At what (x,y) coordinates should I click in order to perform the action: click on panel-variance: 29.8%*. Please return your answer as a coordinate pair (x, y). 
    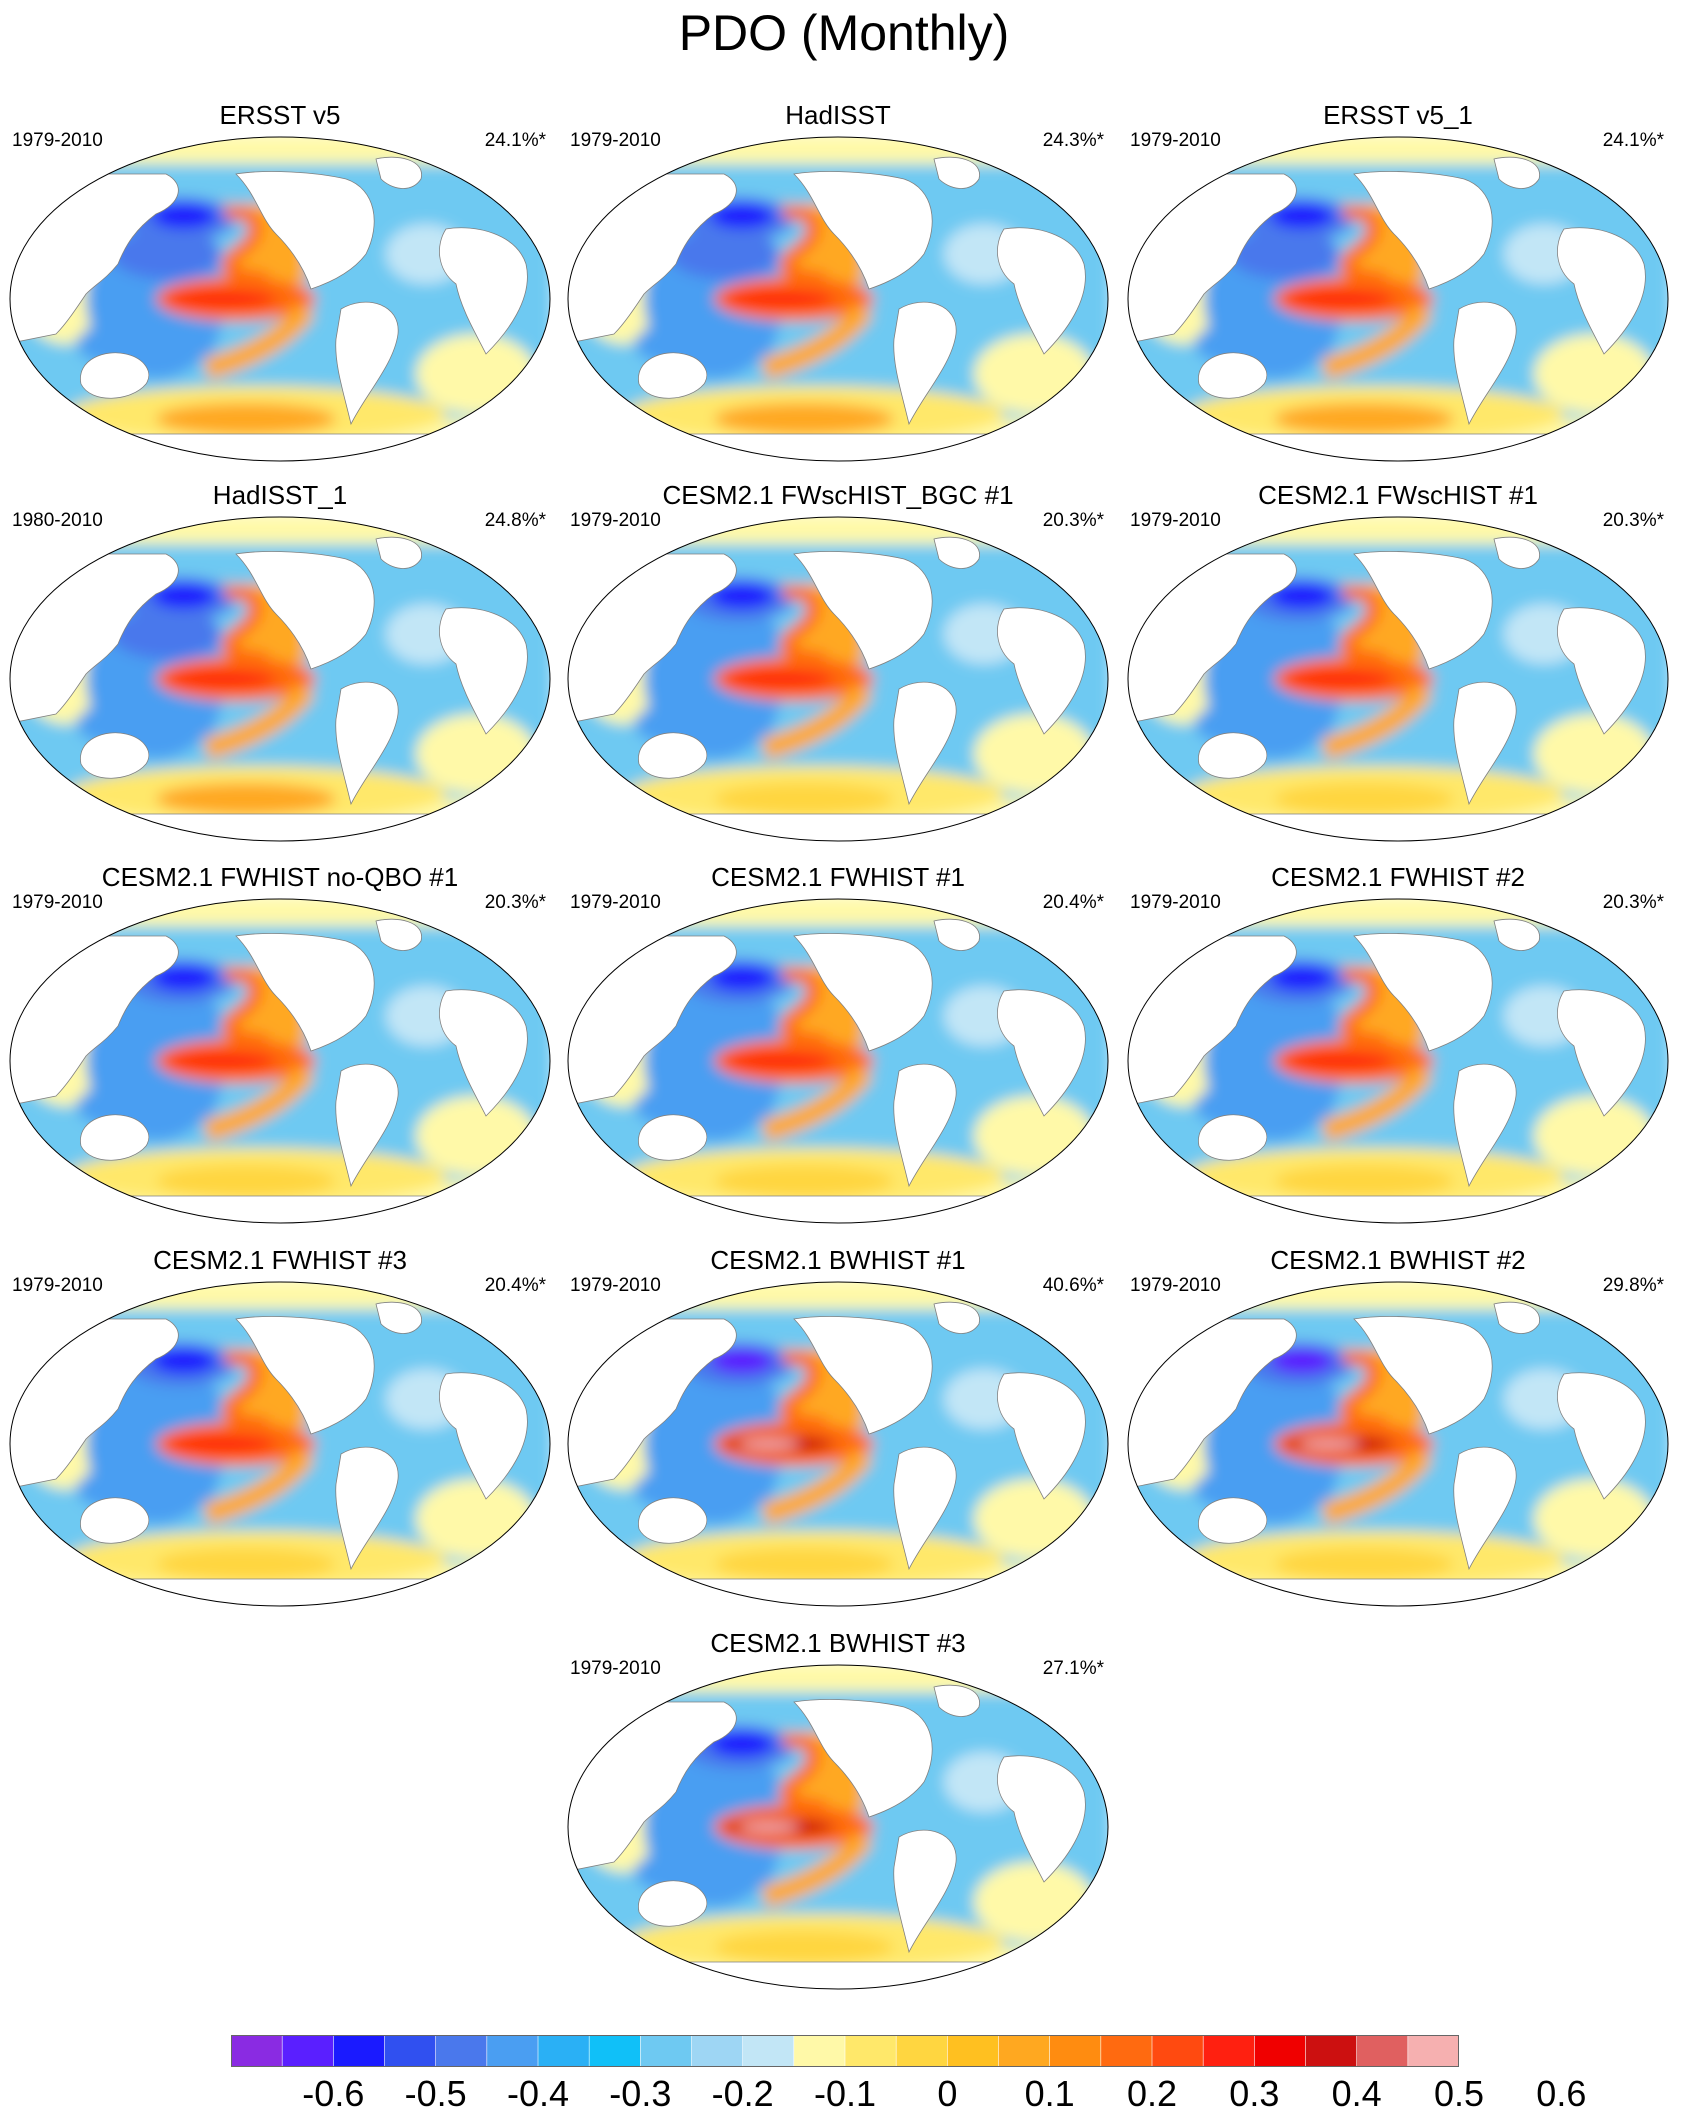
    Looking at the image, I should click on (1633, 1285).